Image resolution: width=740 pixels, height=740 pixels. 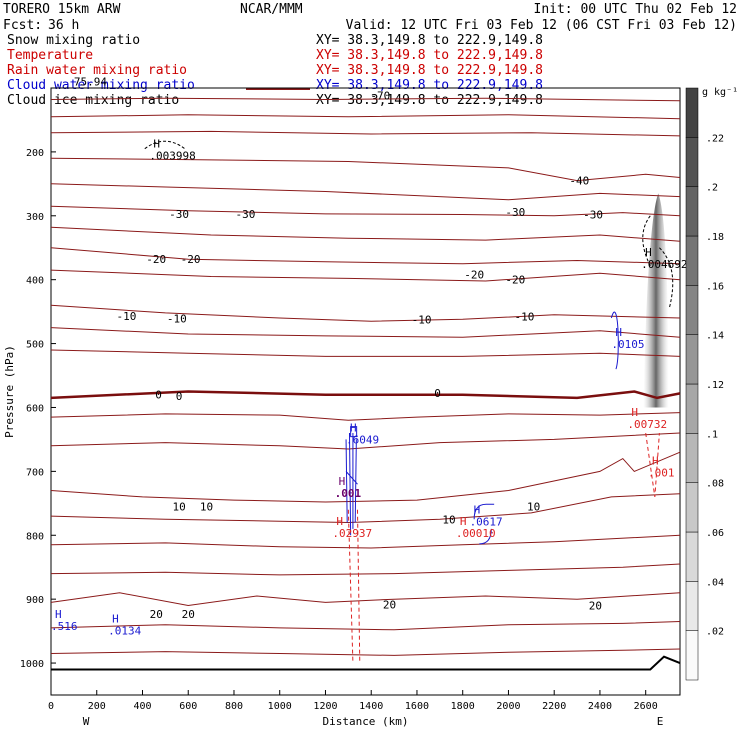 What do you see at coordinates (62, 9) in the screenshot?
I see `model-title: TORERO 15km ARW` at bounding box center [62, 9].